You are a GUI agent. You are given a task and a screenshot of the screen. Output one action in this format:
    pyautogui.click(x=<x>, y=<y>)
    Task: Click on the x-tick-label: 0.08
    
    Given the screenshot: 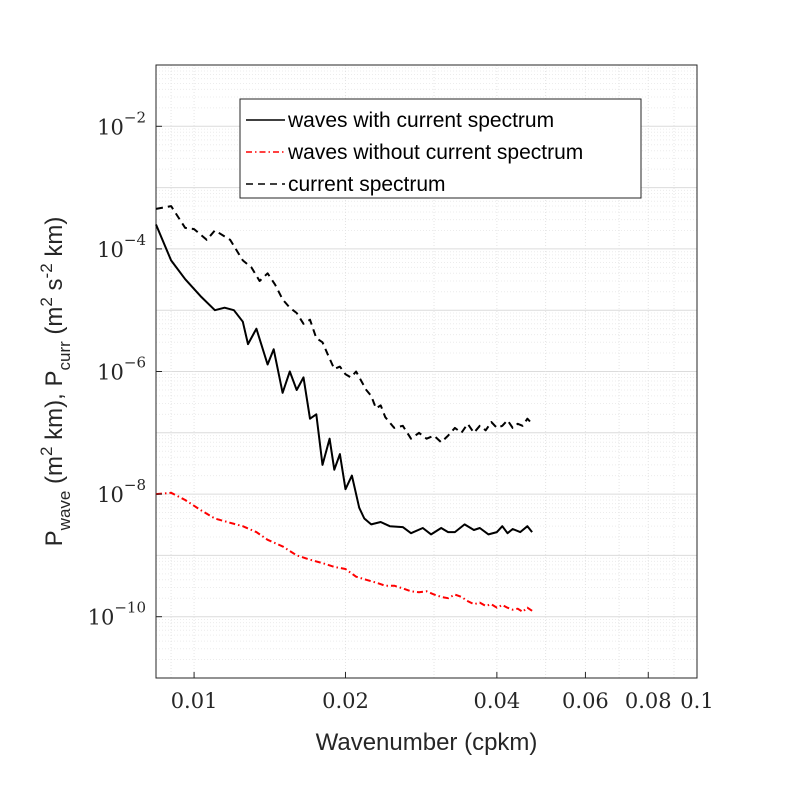 What is the action you would take?
    pyautogui.click(x=648, y=701)
    